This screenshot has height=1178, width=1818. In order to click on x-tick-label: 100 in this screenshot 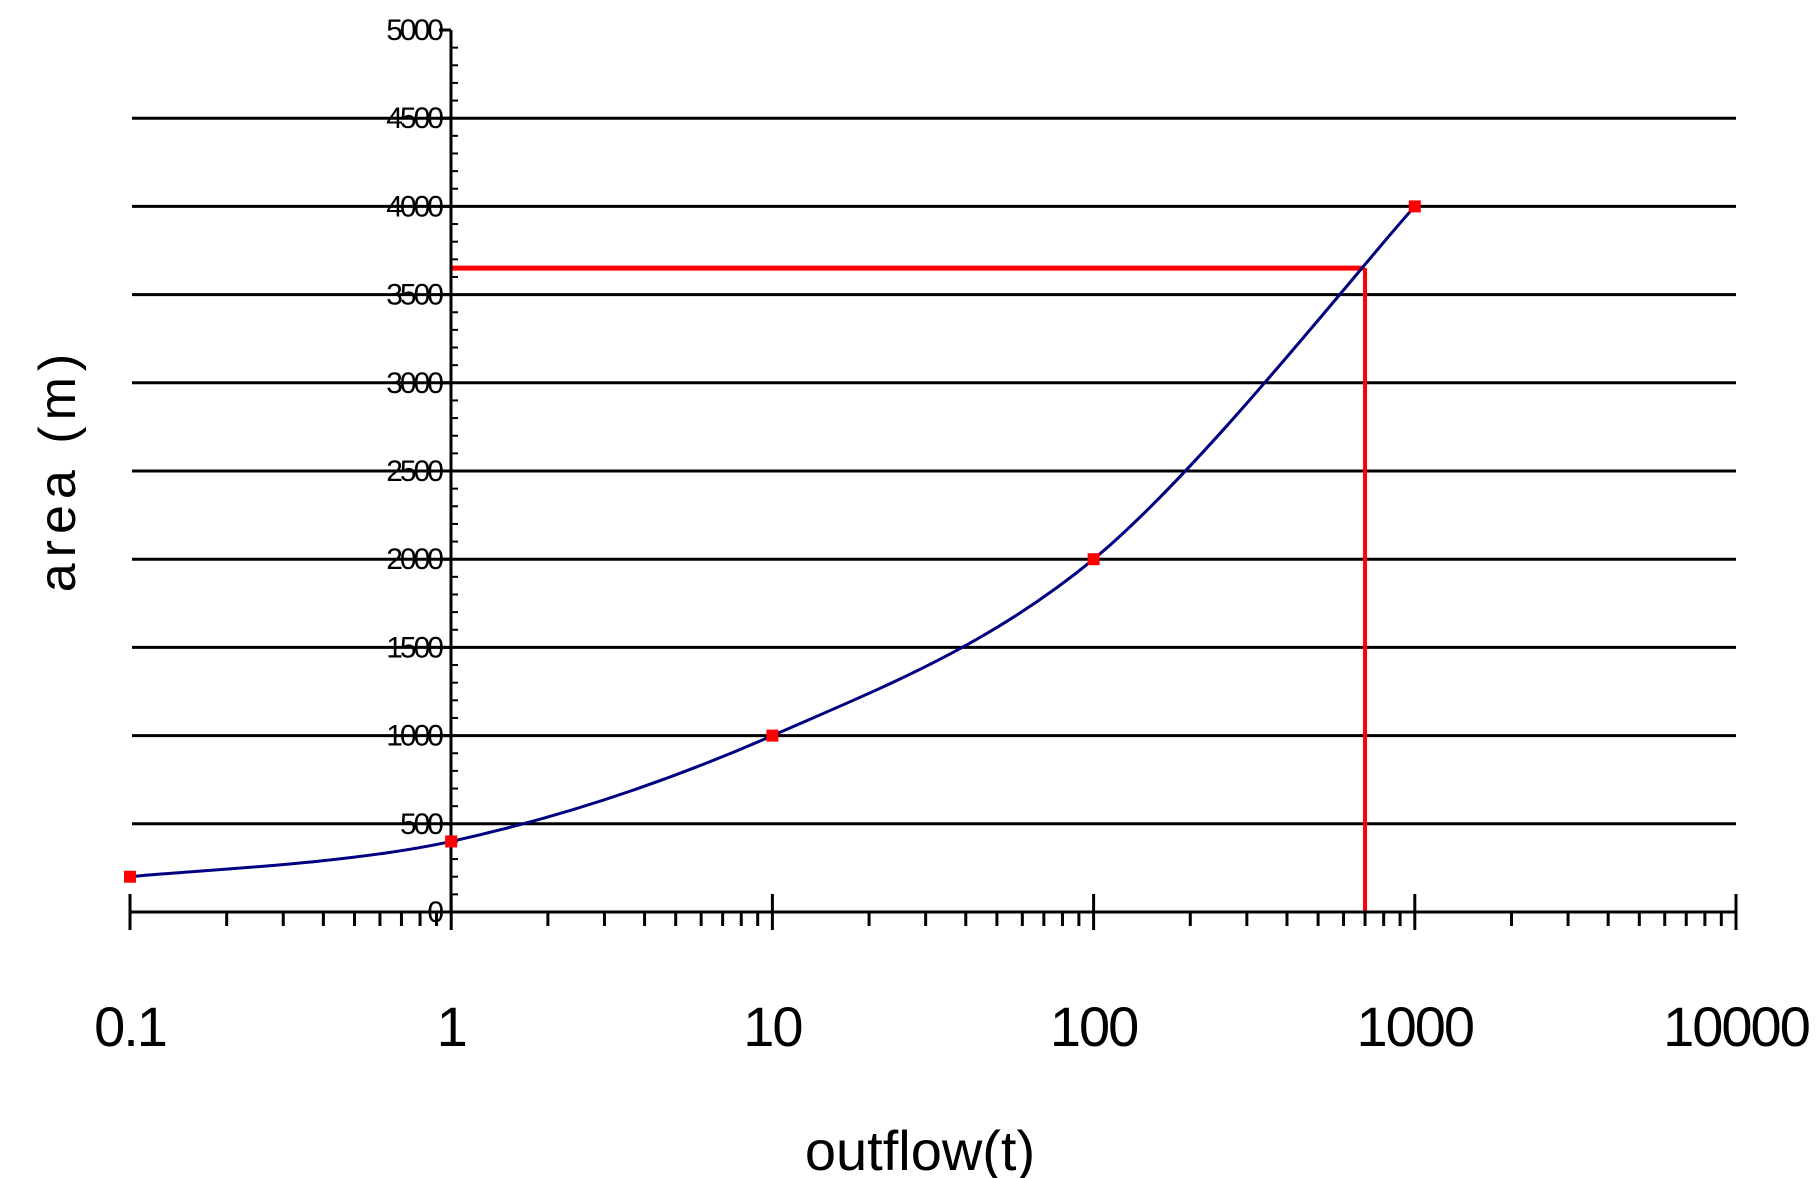, I will do `click(1093, 1026)`.